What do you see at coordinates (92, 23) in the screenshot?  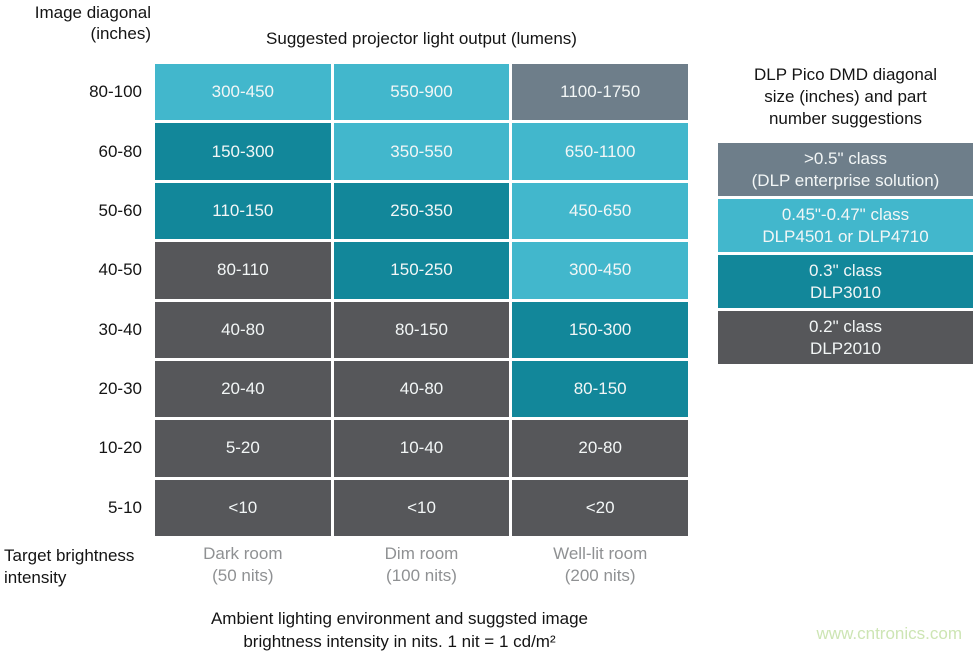 I see `row-axis-title: Image diagonal (inches)` at bounding box center [92, 23].